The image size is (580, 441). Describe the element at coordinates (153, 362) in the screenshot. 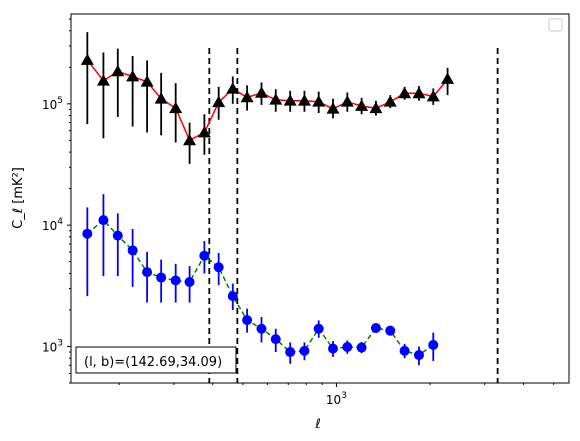

I see `annotation-text: (l, b)=(142.69,34.09)` at that location.